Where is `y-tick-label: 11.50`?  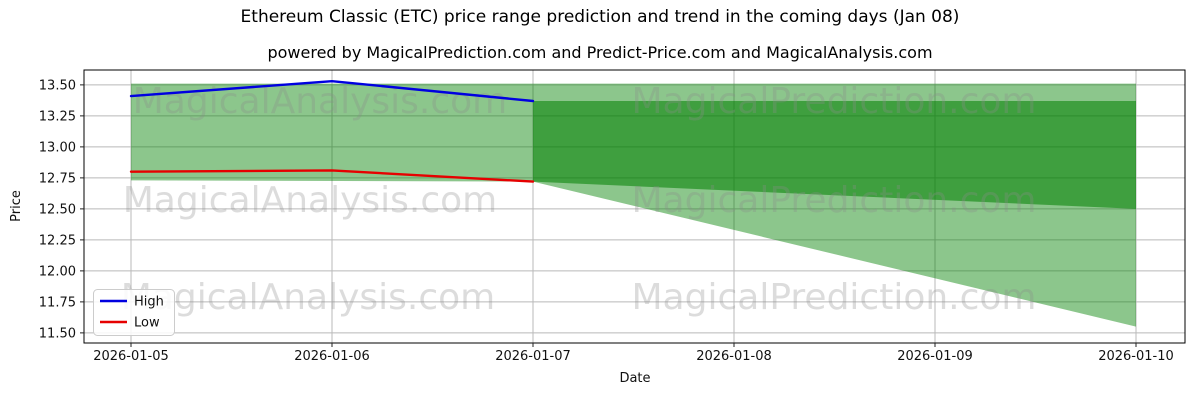 y-tick-label: 11.50 is located at coordinates (57, 333).